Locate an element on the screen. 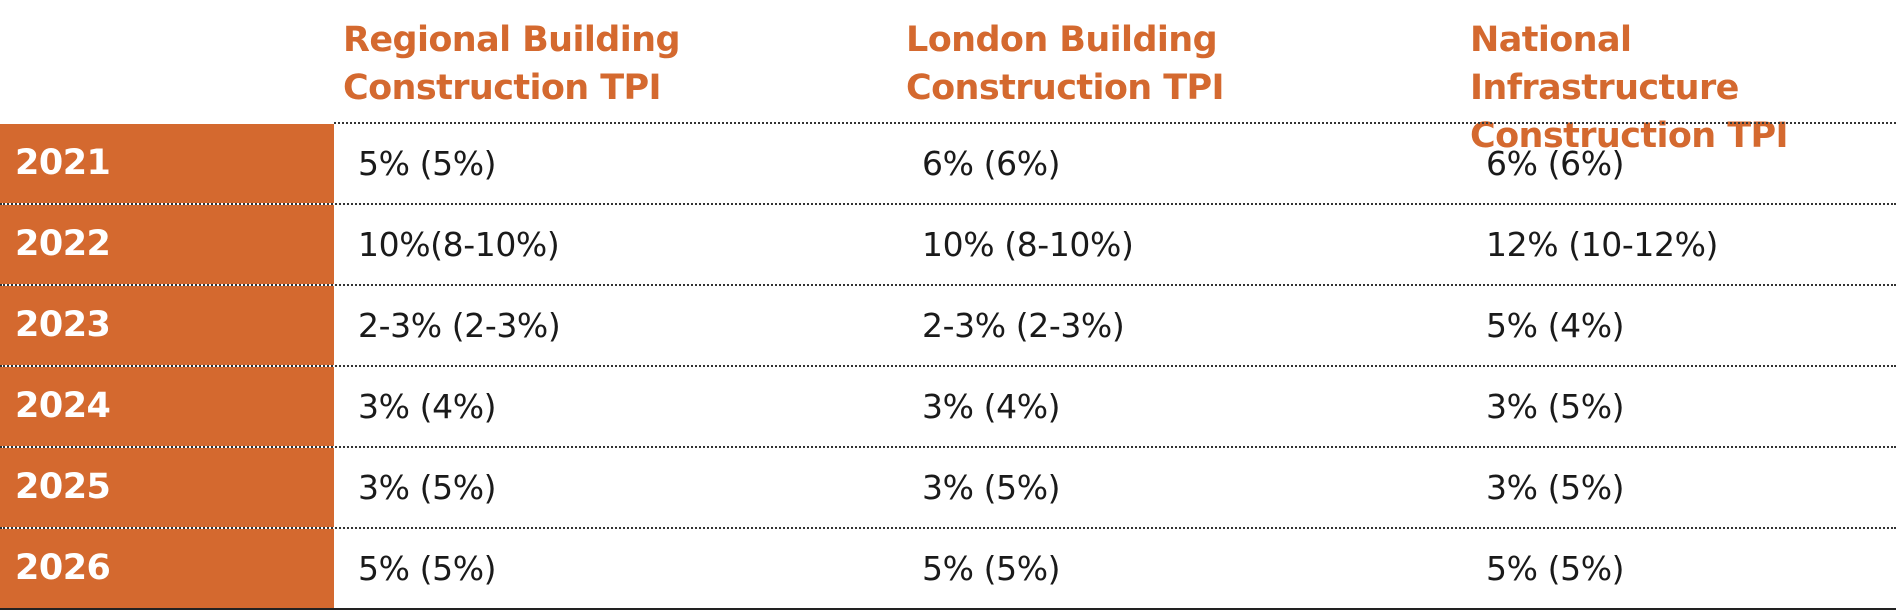 The image size is (1896, 614). london-value-cell: 10% (8-10%) is located at coordinates (1028, 244).